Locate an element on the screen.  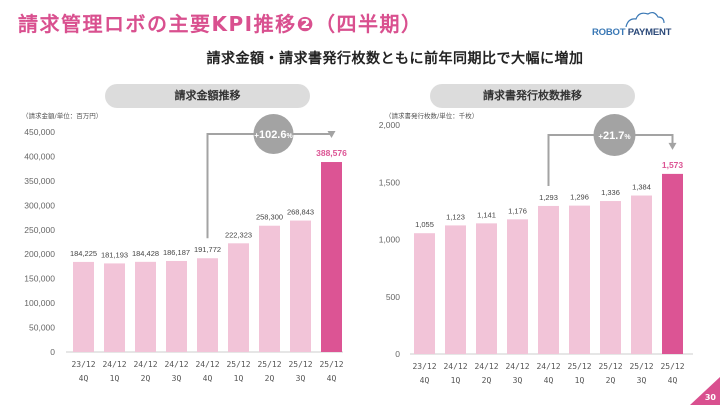
y-tick-label: 50,000 is located at coordinates (42, 328).